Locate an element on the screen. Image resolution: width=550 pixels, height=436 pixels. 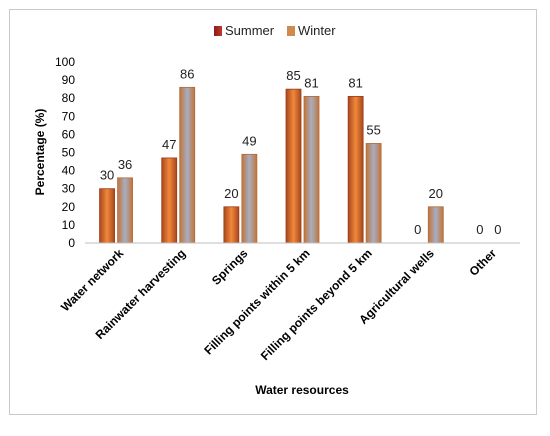
y-axis-label: Percentage (%) is located at coordinates (40, 152).